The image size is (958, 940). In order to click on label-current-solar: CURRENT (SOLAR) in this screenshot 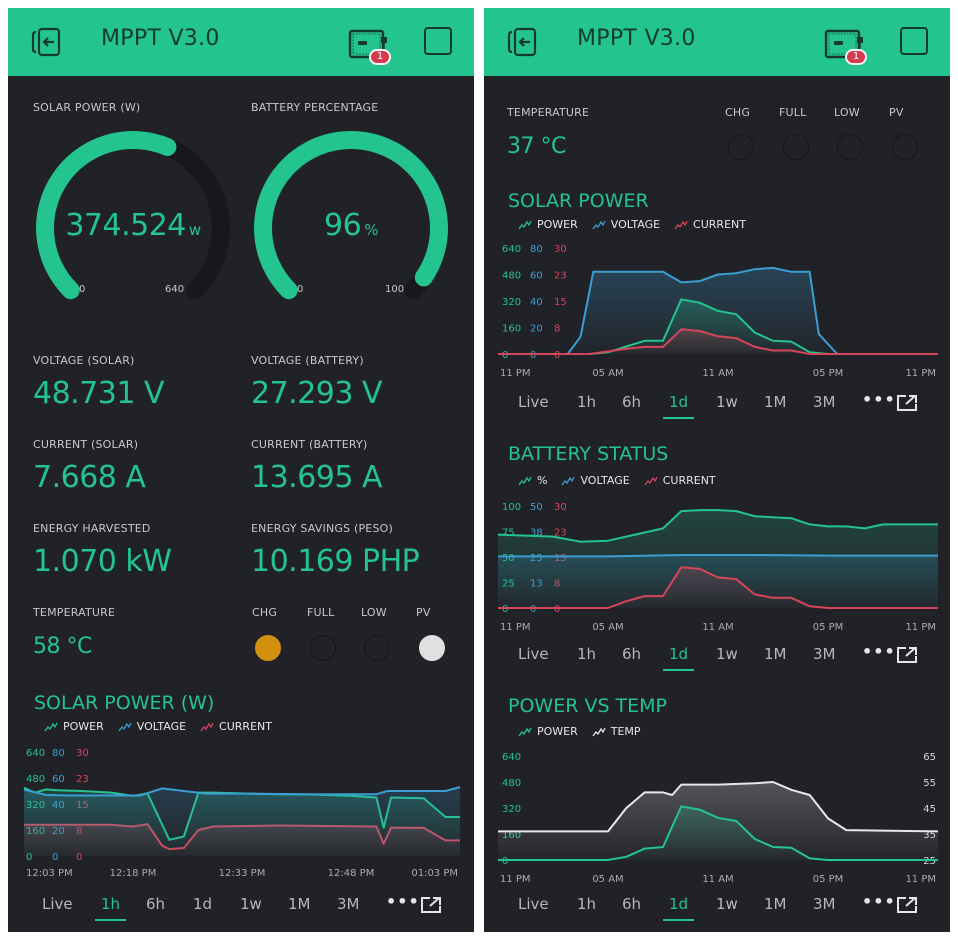, I will do `click(86, 444)`.